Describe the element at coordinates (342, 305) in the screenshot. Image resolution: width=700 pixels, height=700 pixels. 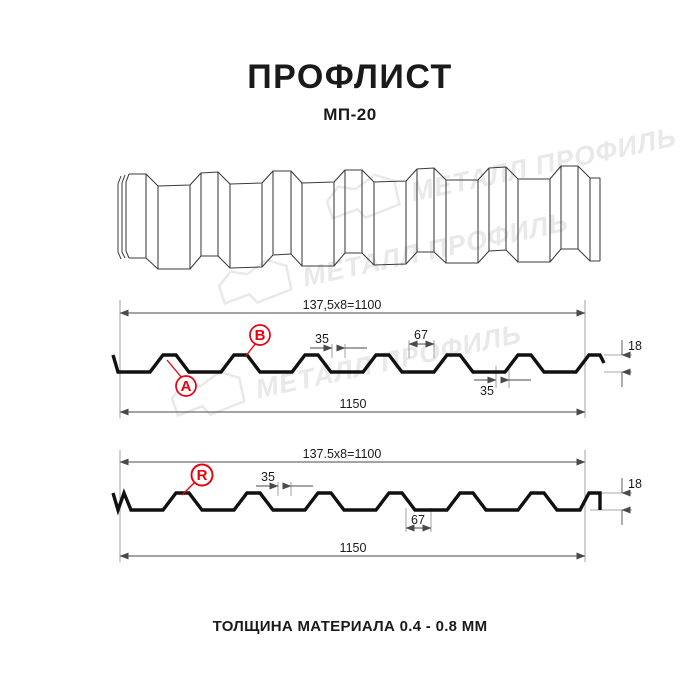
I see `dimension-overall-label: 137,5x8=1100` at that location.